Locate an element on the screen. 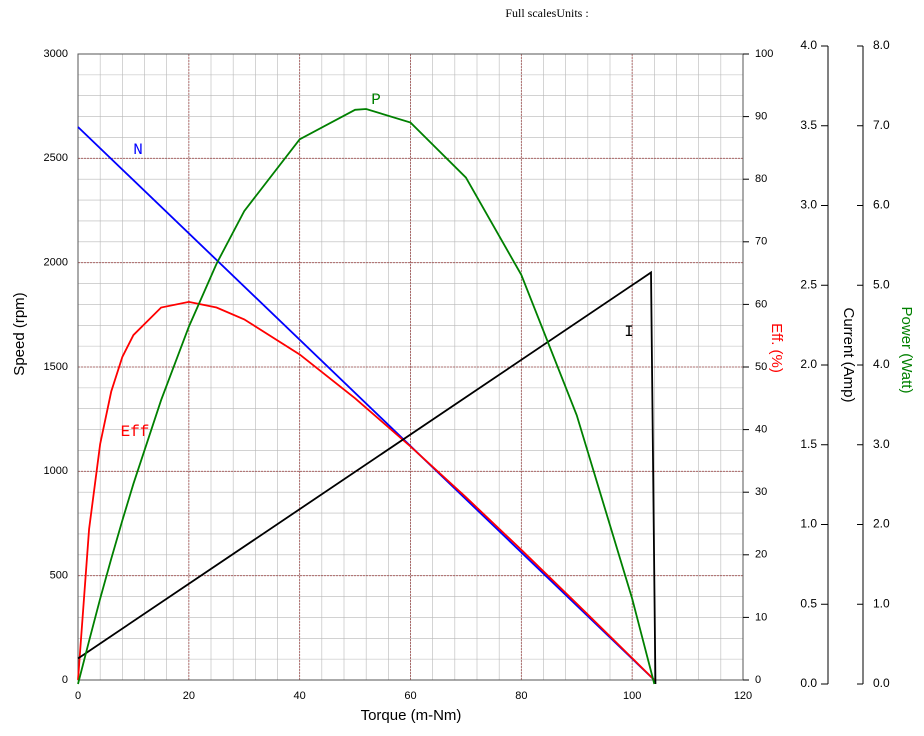 Image resolution: width=924 pixels, height=736 pixels. y4-tick-label: 6.0 is located at coordinates (881, 205).